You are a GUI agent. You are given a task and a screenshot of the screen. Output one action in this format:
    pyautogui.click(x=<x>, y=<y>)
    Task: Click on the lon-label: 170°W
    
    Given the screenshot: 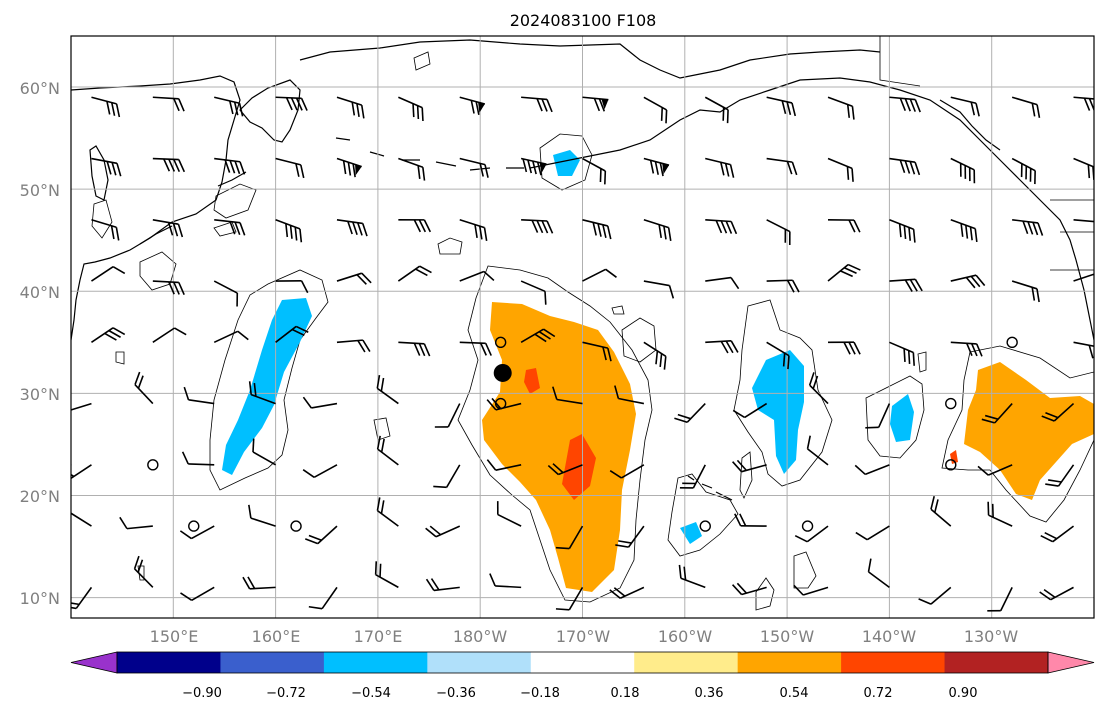 What is the action you would take?
    pyautogui.click(x=583, y=636)
    